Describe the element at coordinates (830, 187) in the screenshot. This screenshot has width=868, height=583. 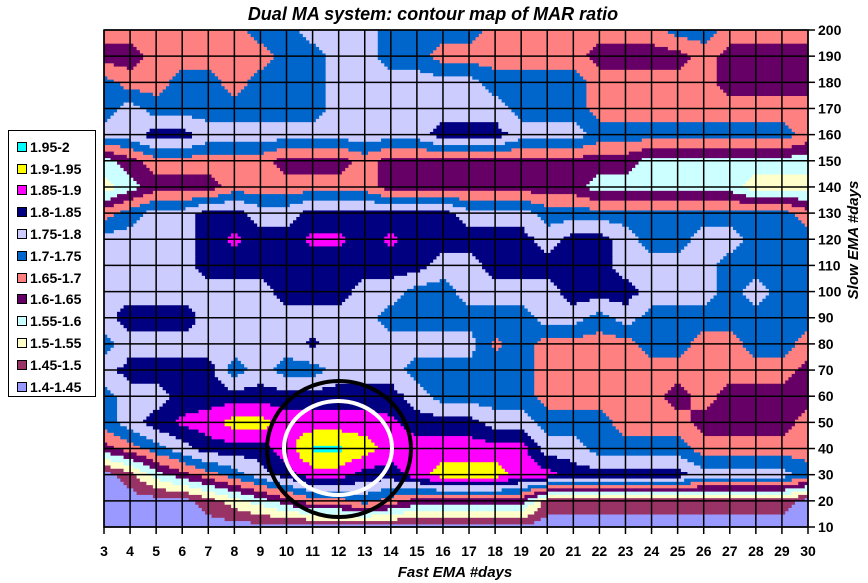
I see `y-tick-label: 140` at that location.